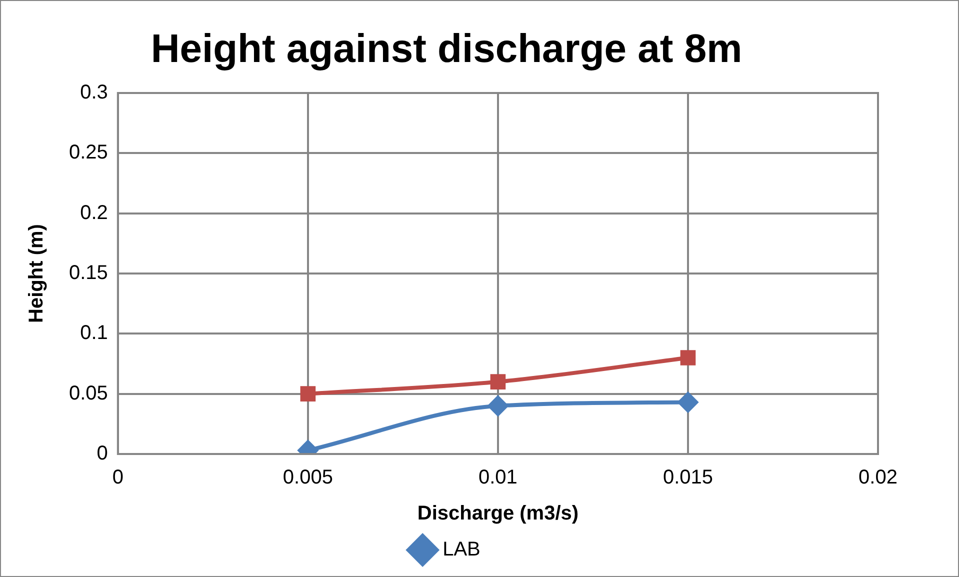 This screenshot has height=577, width=959. I want to click on x-tick-label: 0.015, so click(688, 477).